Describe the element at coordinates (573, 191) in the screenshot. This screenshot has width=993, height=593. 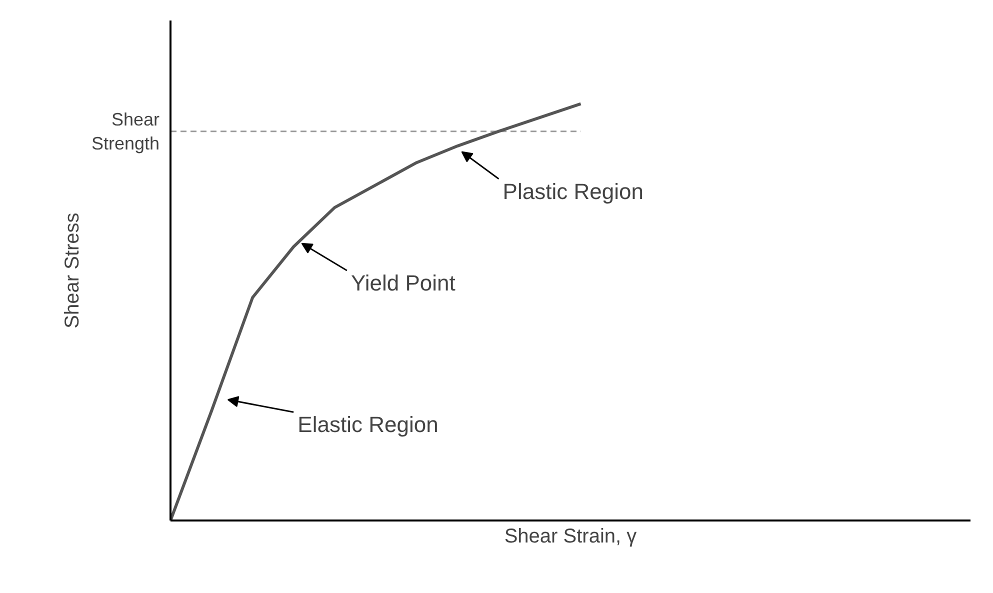
I see `annotation: Plastic Region` at that location.